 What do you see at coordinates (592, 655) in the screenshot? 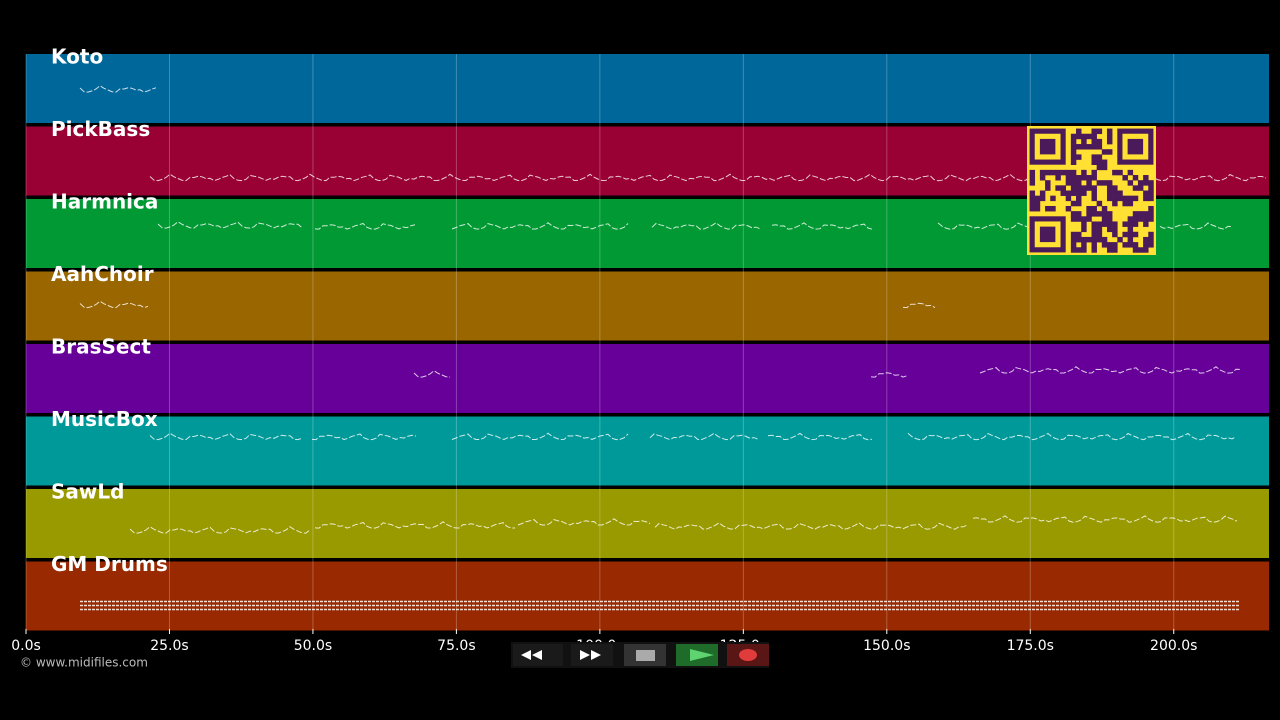
I see `fast-forward-button` at bounding box center [592, 655].